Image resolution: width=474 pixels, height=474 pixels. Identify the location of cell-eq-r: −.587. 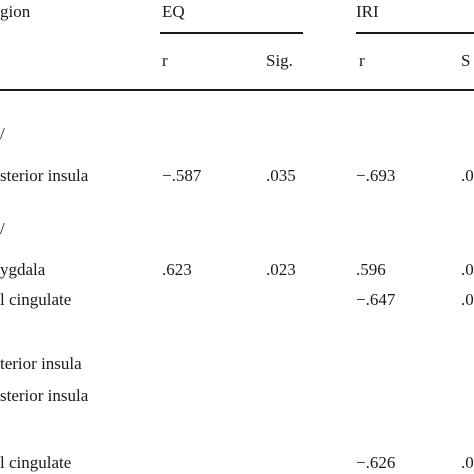
(182, 175).